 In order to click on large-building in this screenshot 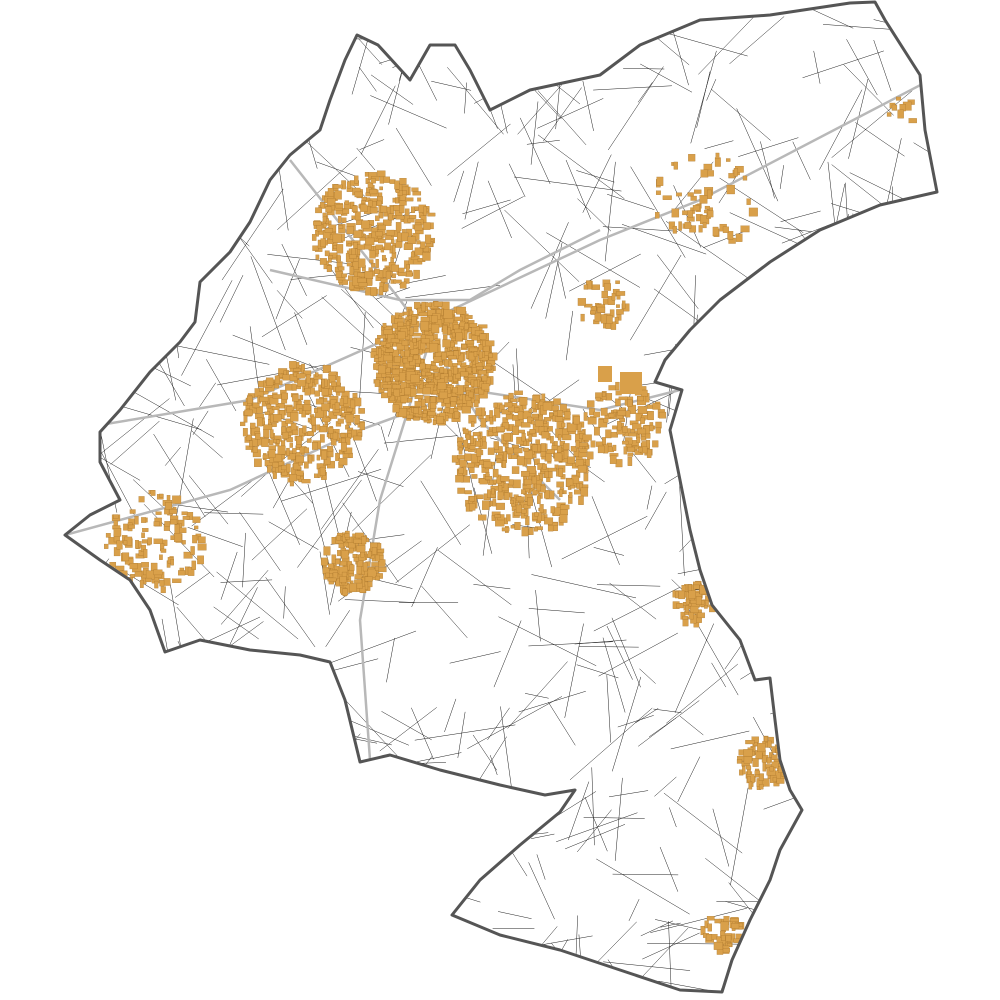, I will do `click(631, 383)`.